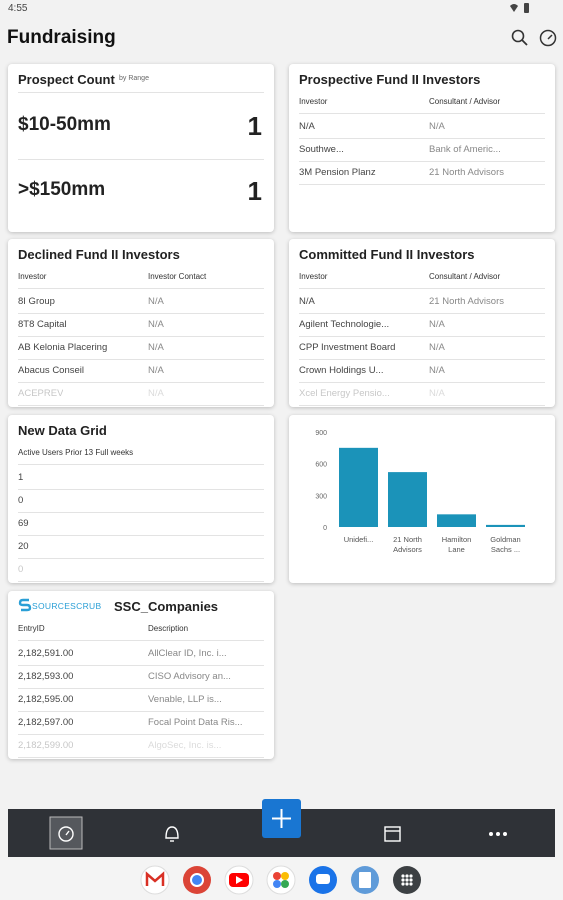 The width and height of the screenshot is (563, 900). What do you see at coordinates (62, 430) in the screenshot?
I see `card-title: New Data Grid` at bounding box center [62, 430].